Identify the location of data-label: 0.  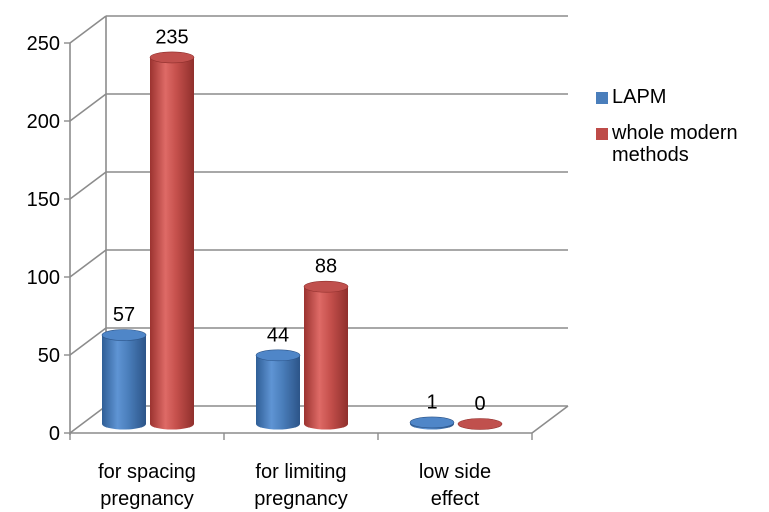
(479, 404).